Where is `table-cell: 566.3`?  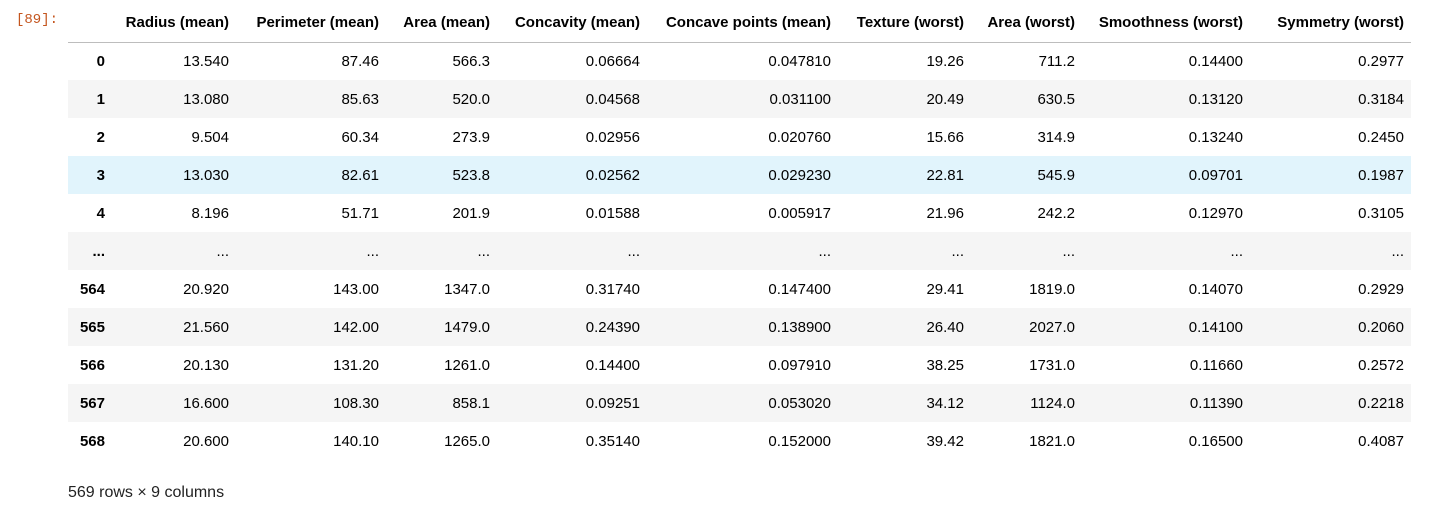
table-cell: 566.3 is located at coordinates (471, 61).